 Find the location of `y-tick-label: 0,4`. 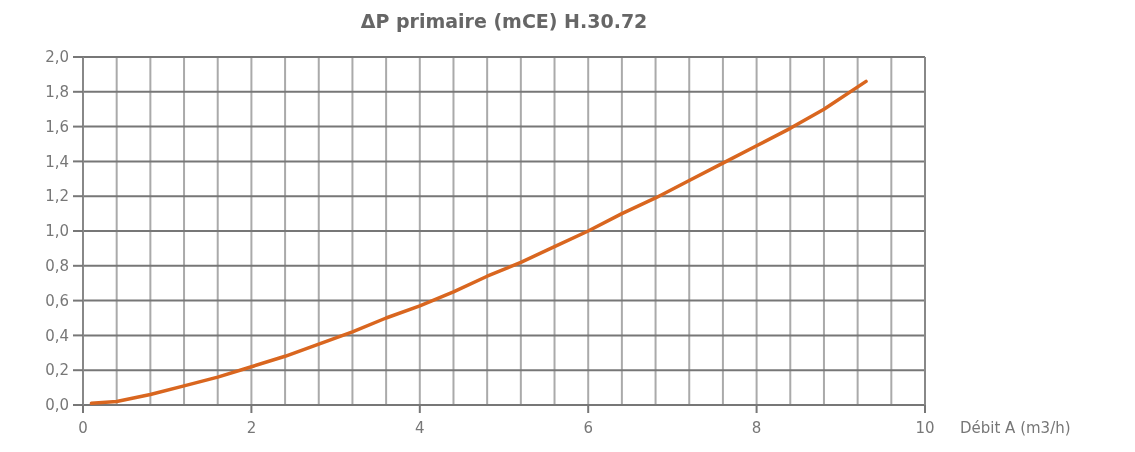

y-tick-label: 0,4 is located at coordinates (57, 335).